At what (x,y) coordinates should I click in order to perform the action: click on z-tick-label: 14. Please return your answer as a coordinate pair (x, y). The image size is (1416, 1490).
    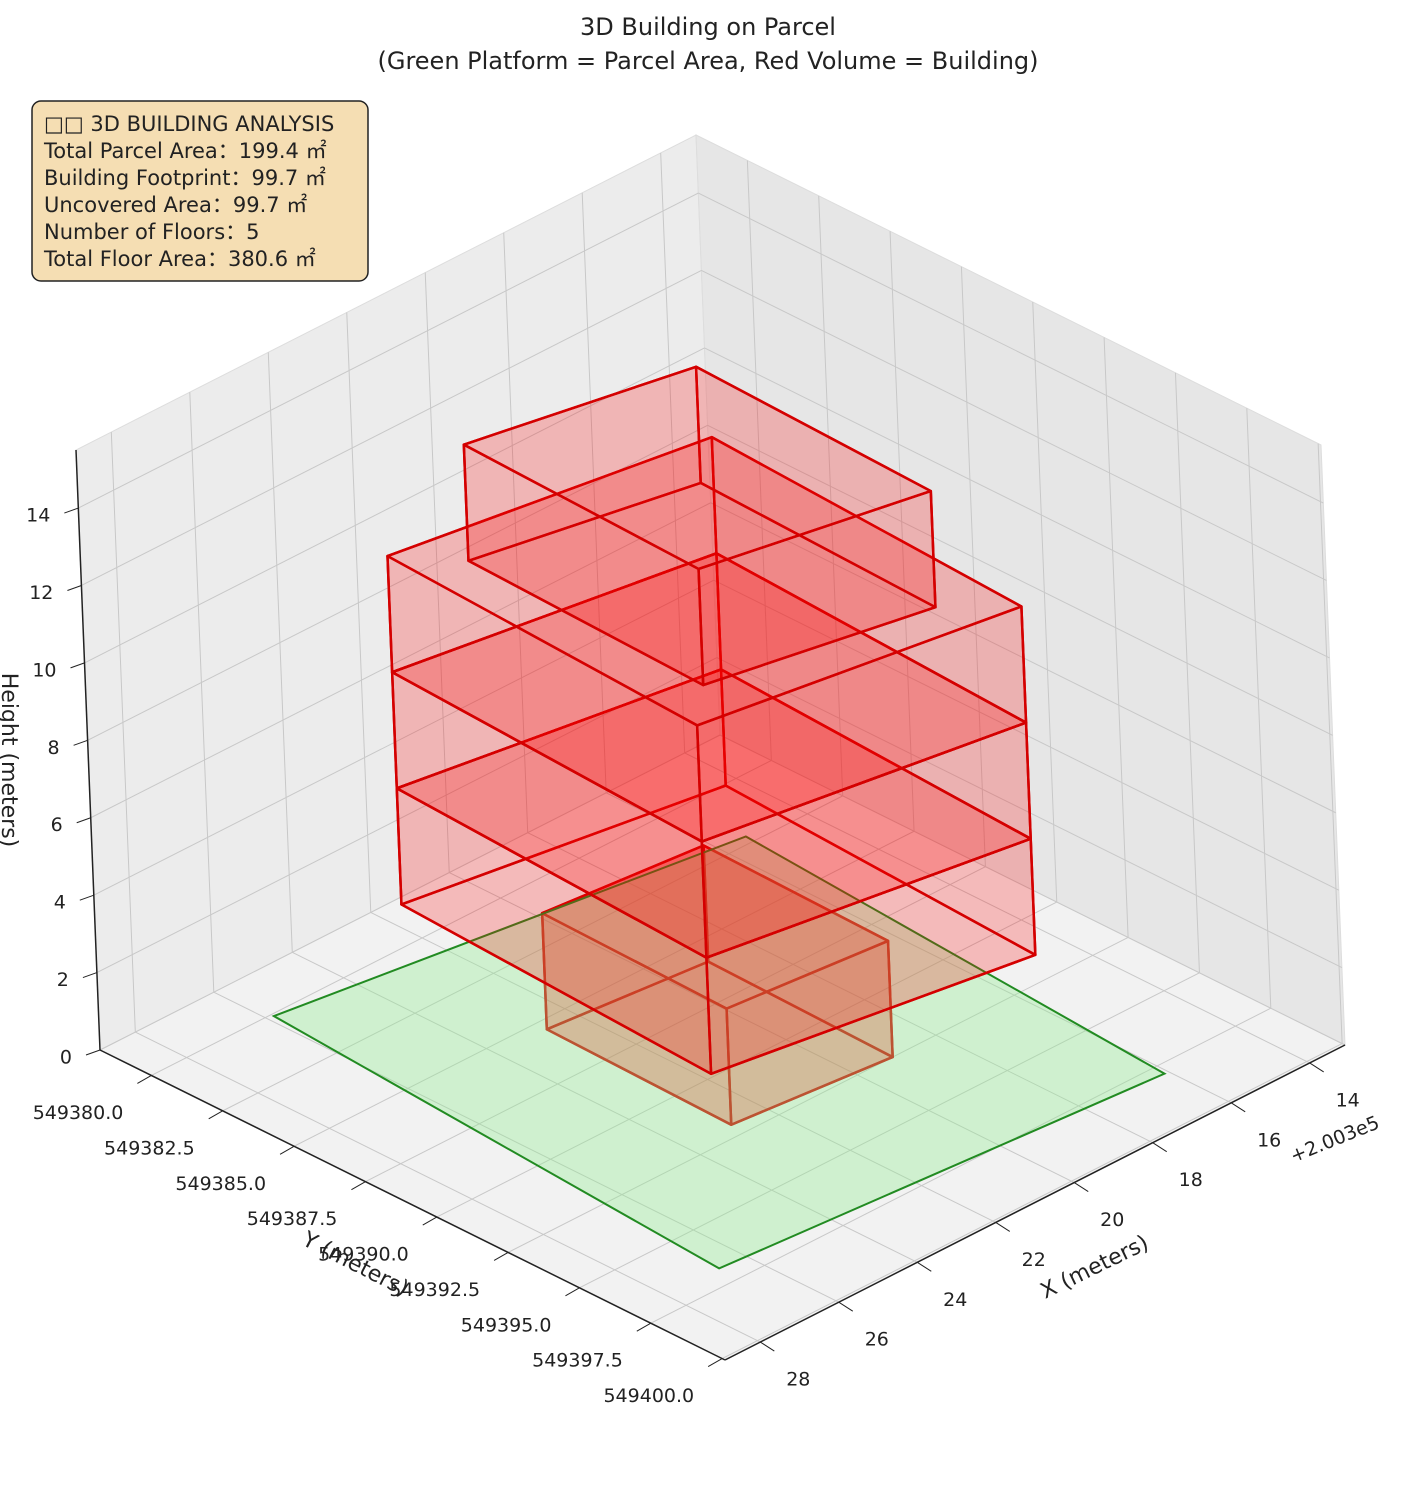
    Looking at the image, I should click on (38, 516).